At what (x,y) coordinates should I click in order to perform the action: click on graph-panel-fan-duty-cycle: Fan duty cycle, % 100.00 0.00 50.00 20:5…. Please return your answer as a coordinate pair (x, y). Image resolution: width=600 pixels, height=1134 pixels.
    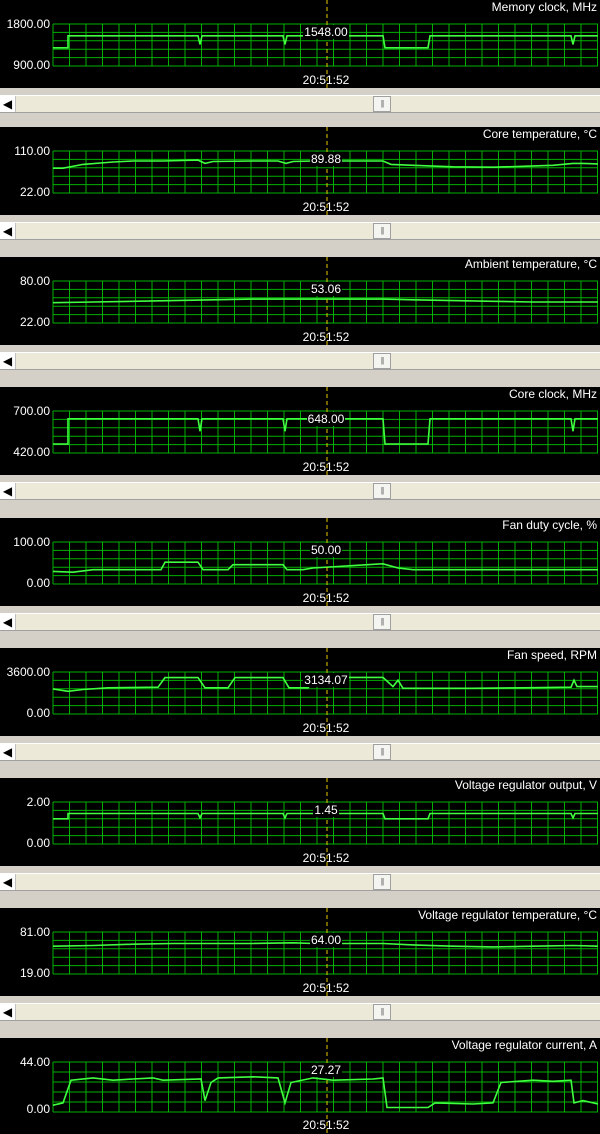
    Looking at the image, I should click on (300, 583).